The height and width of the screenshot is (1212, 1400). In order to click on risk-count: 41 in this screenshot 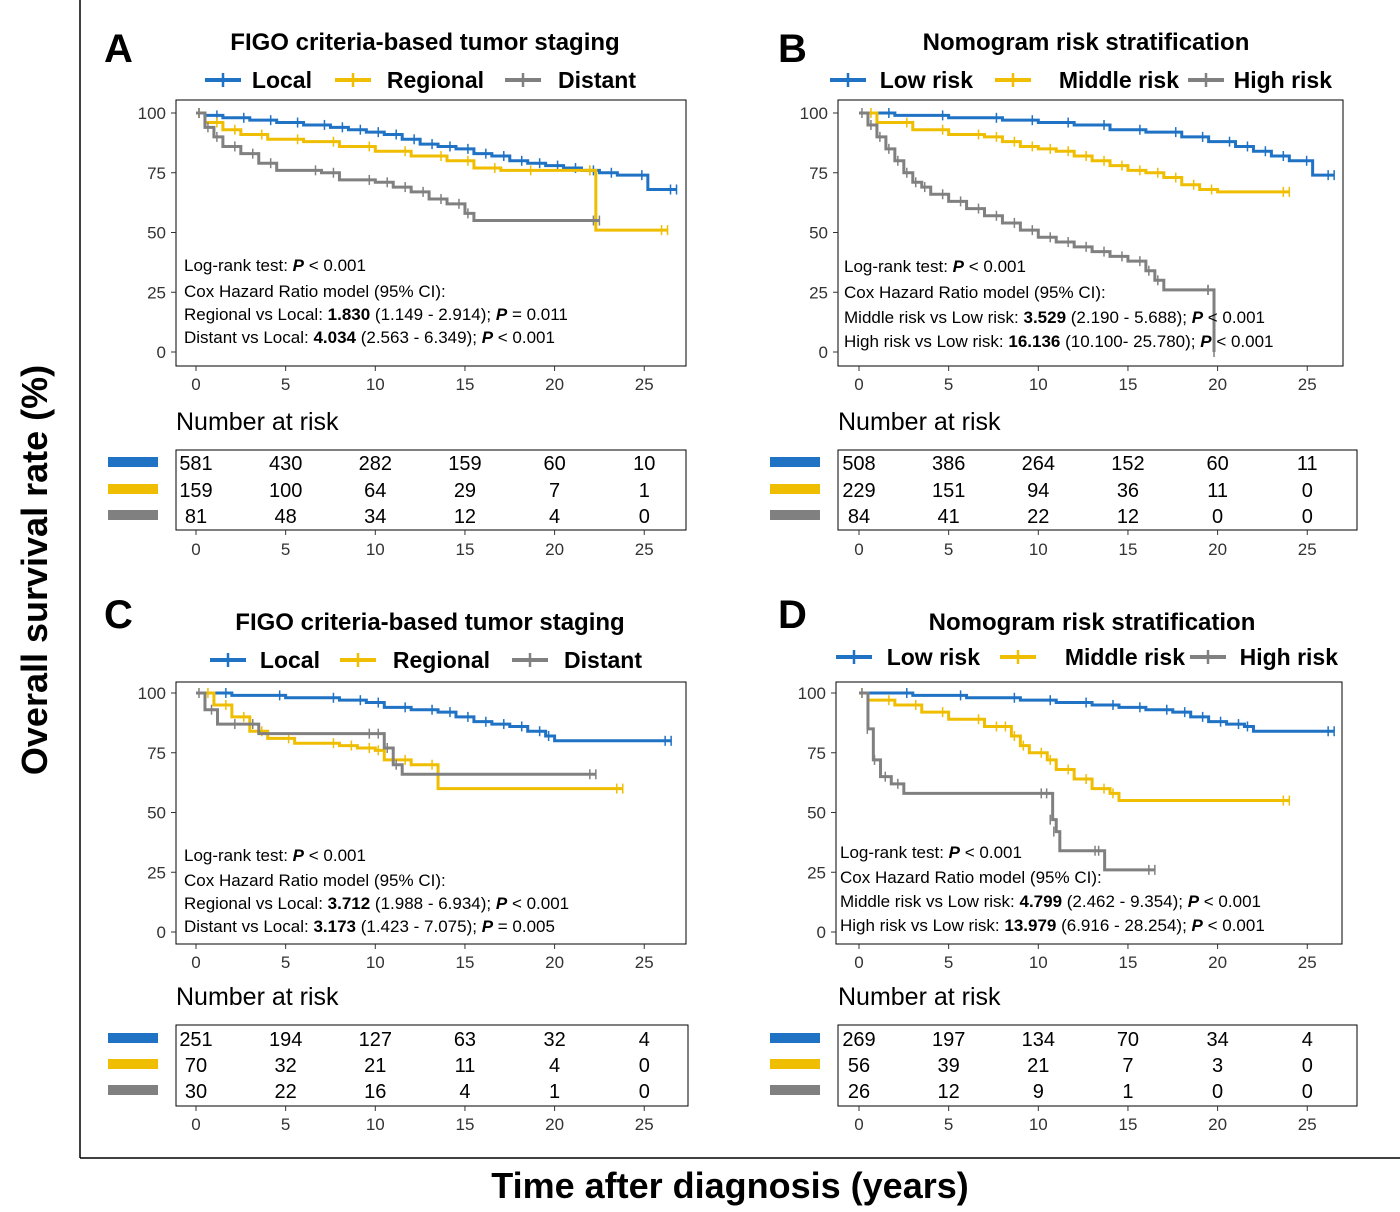, I will do `click(949, 517)`.